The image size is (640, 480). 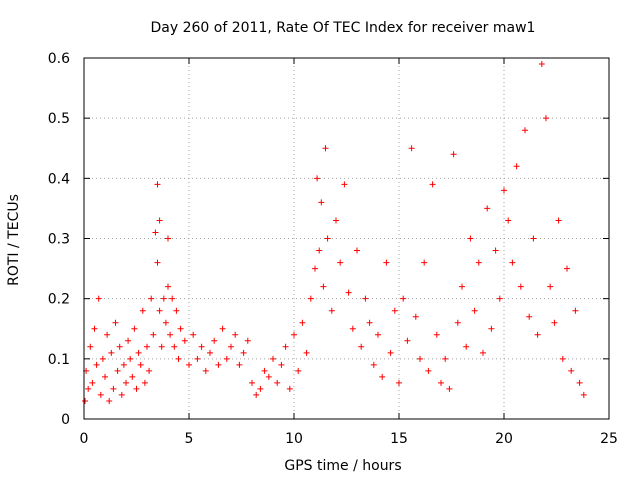 I want to click on x-tick-label: 25, so click(x=609, y=439).